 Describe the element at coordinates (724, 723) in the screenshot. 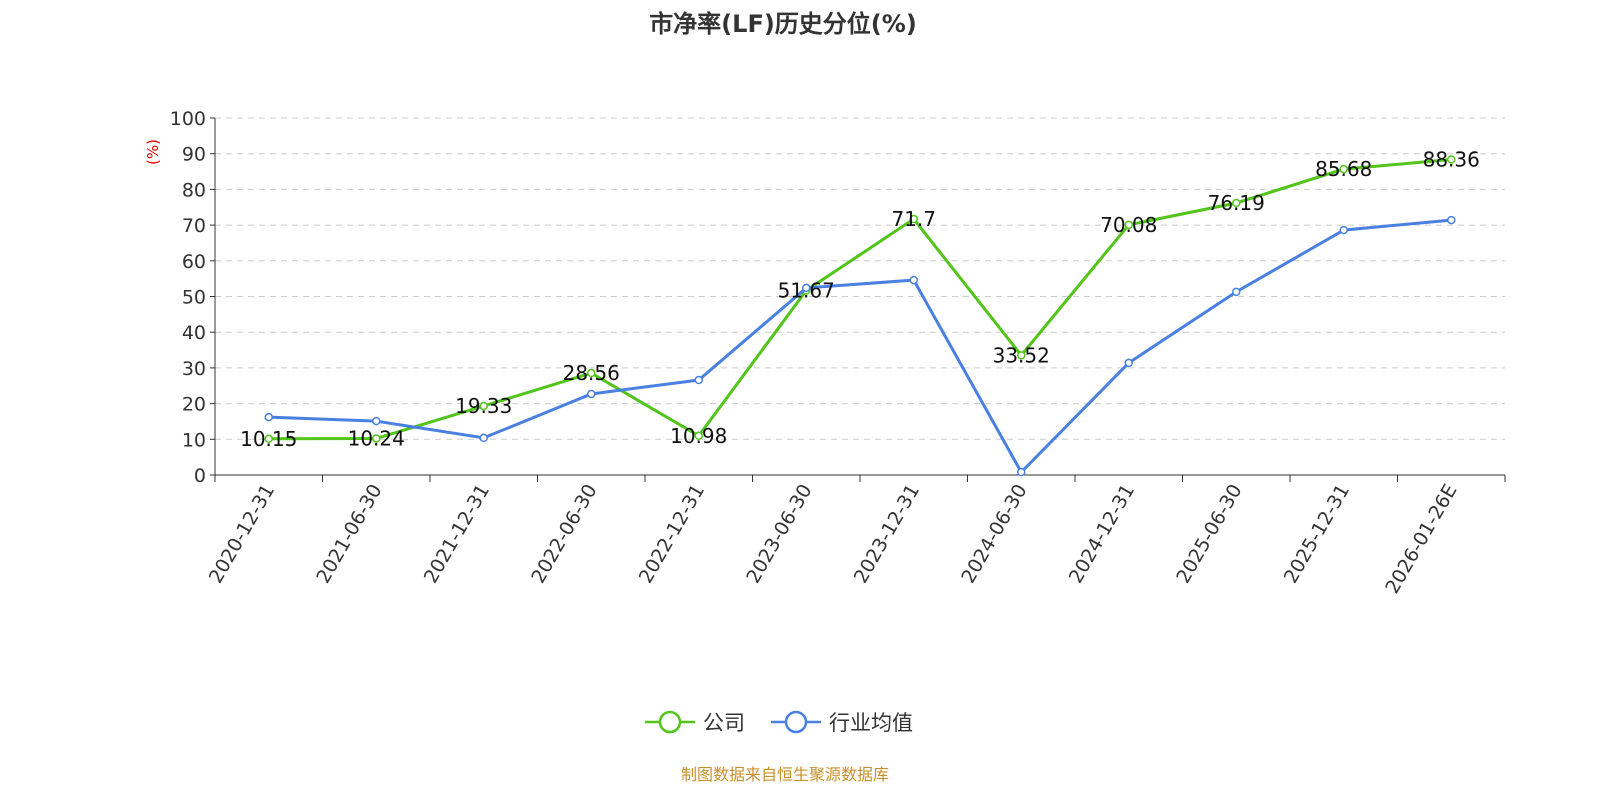

I see `legend-label: 公司` at that location.